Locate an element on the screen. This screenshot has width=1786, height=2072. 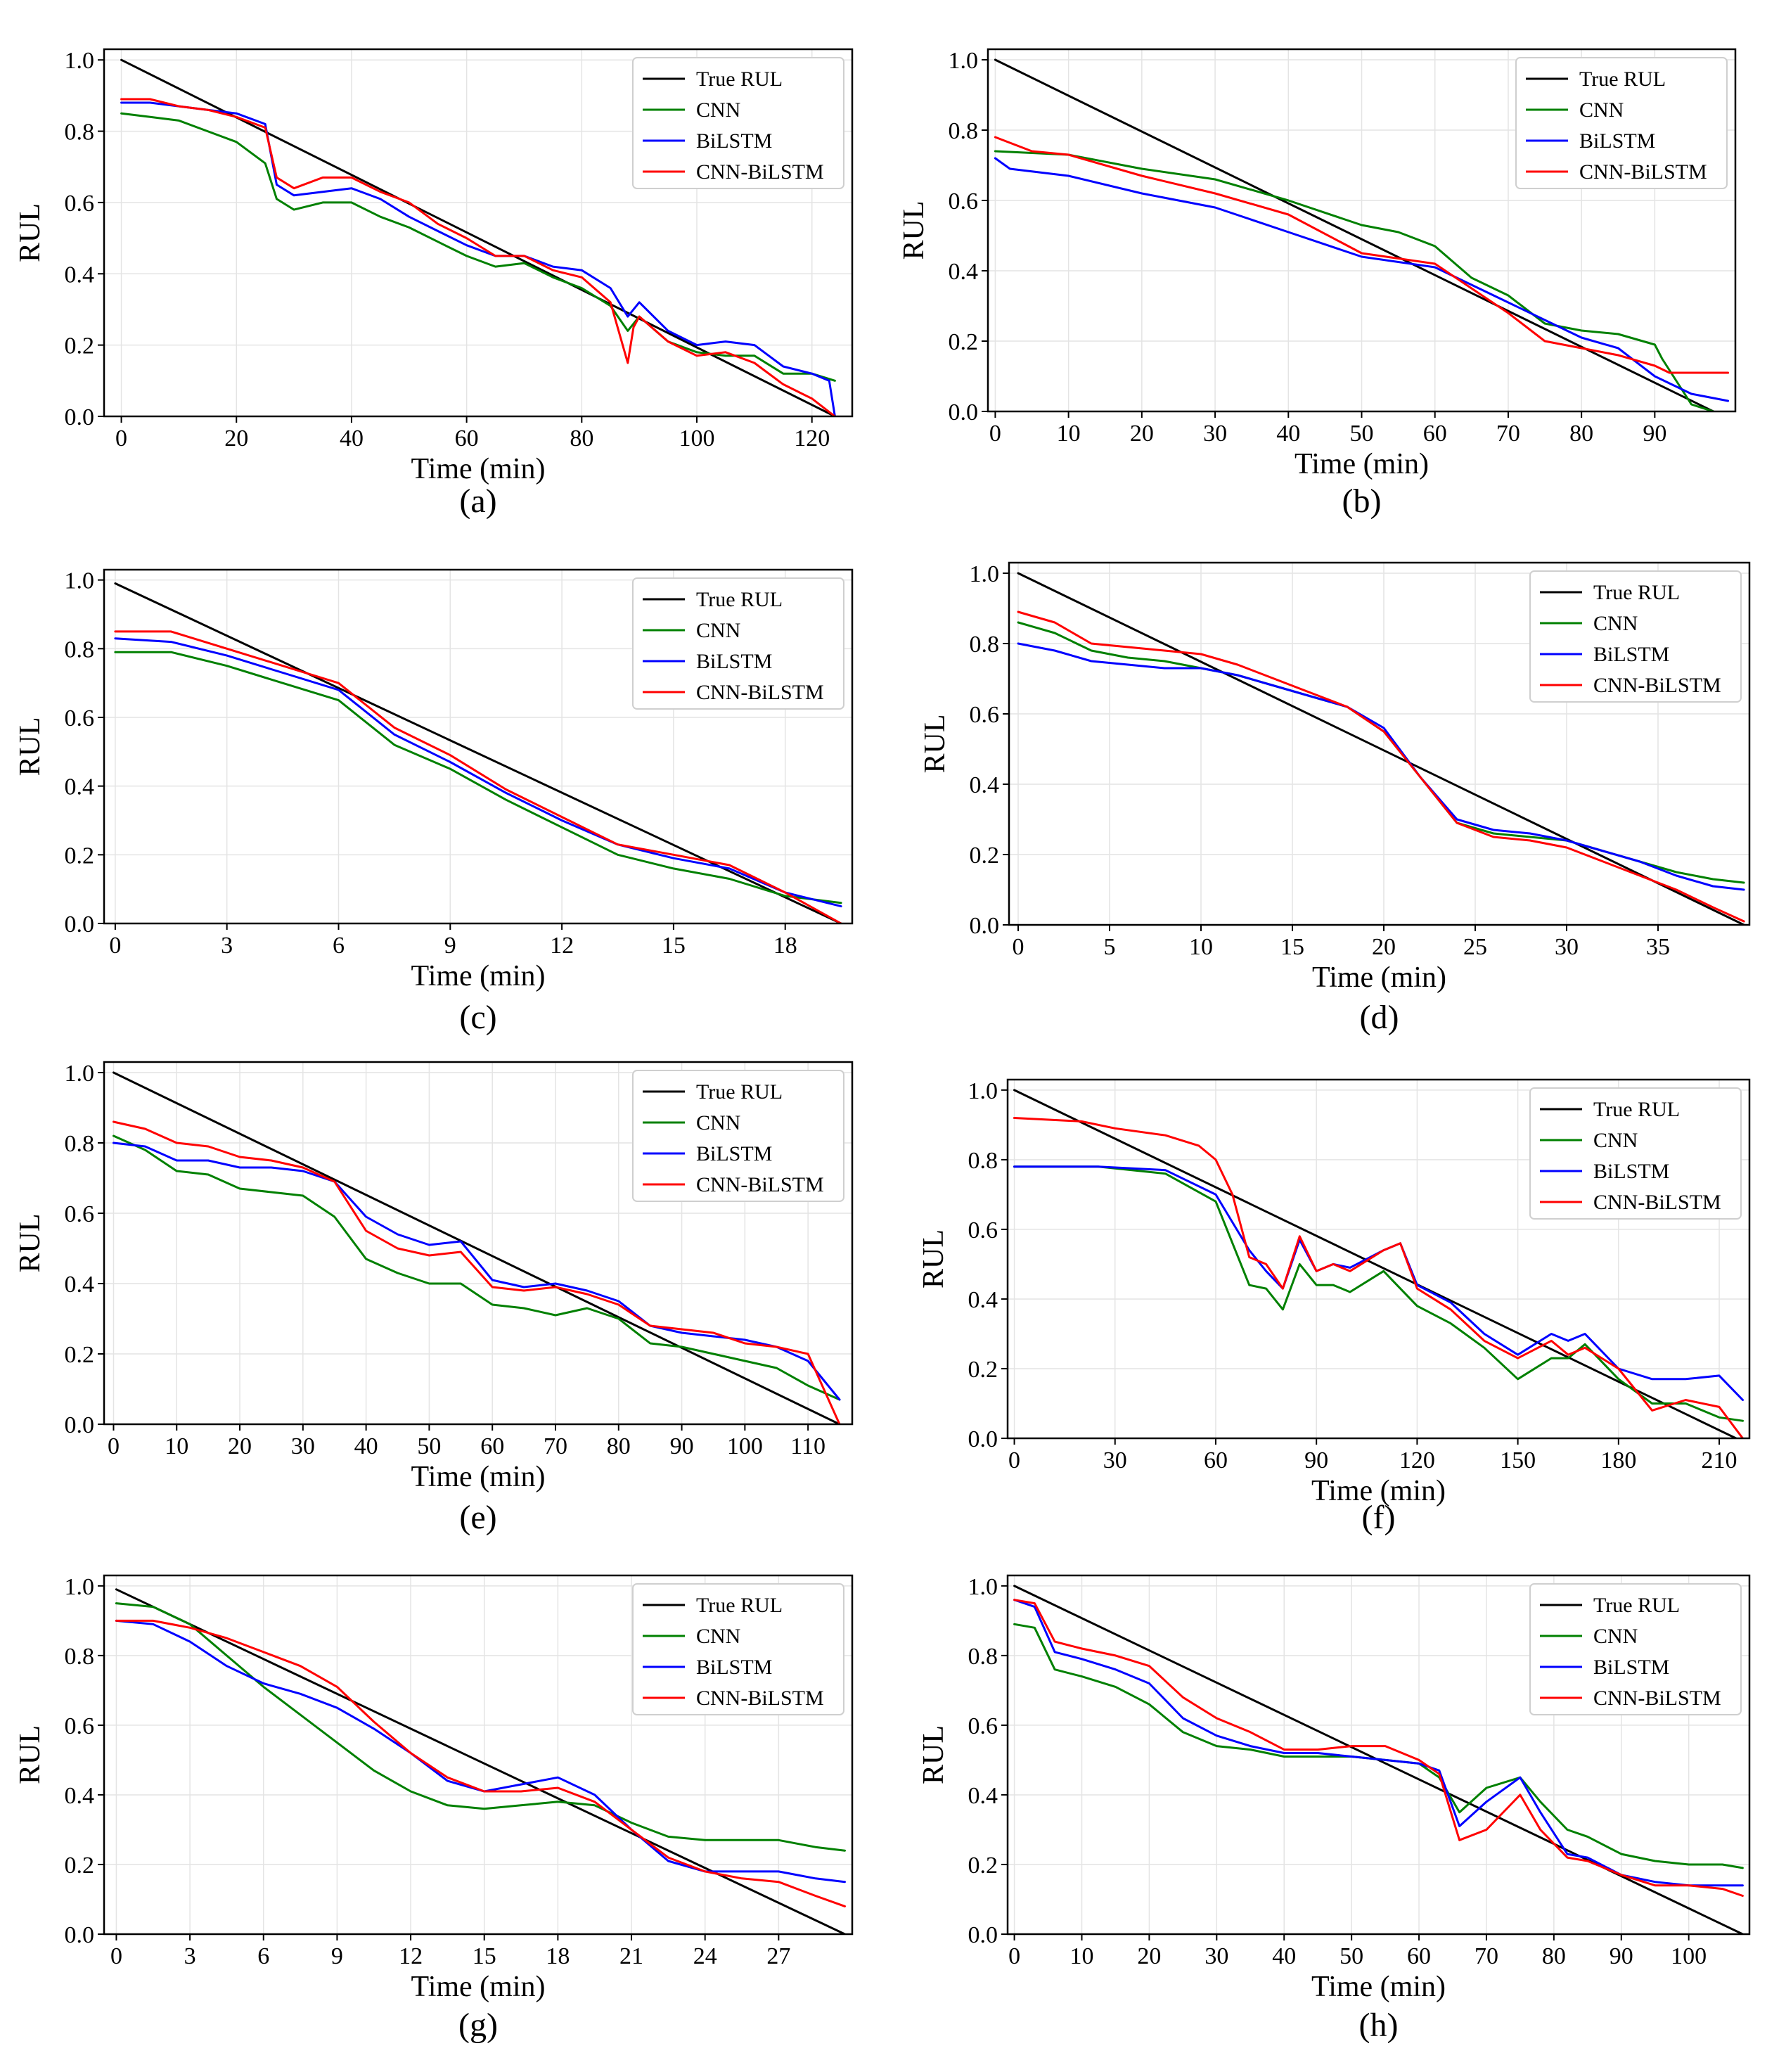
x-tick-label: 110 is located at coordinates (807, 1446).